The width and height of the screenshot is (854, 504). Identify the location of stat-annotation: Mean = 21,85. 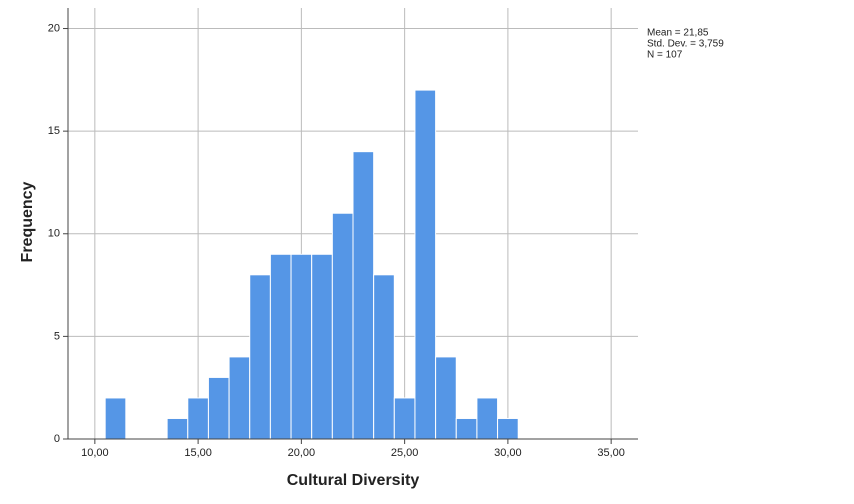
(678, 33).